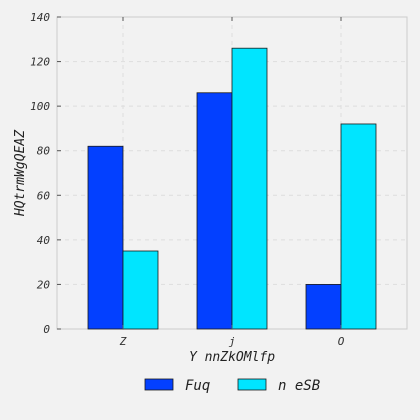 This screenshot has height=420, width=420. What do you see at coordinates (20, 173) in the screenshot?
I see `y-axis-label: HQtrmWgQEAZ` at bounding box center [20, 173].